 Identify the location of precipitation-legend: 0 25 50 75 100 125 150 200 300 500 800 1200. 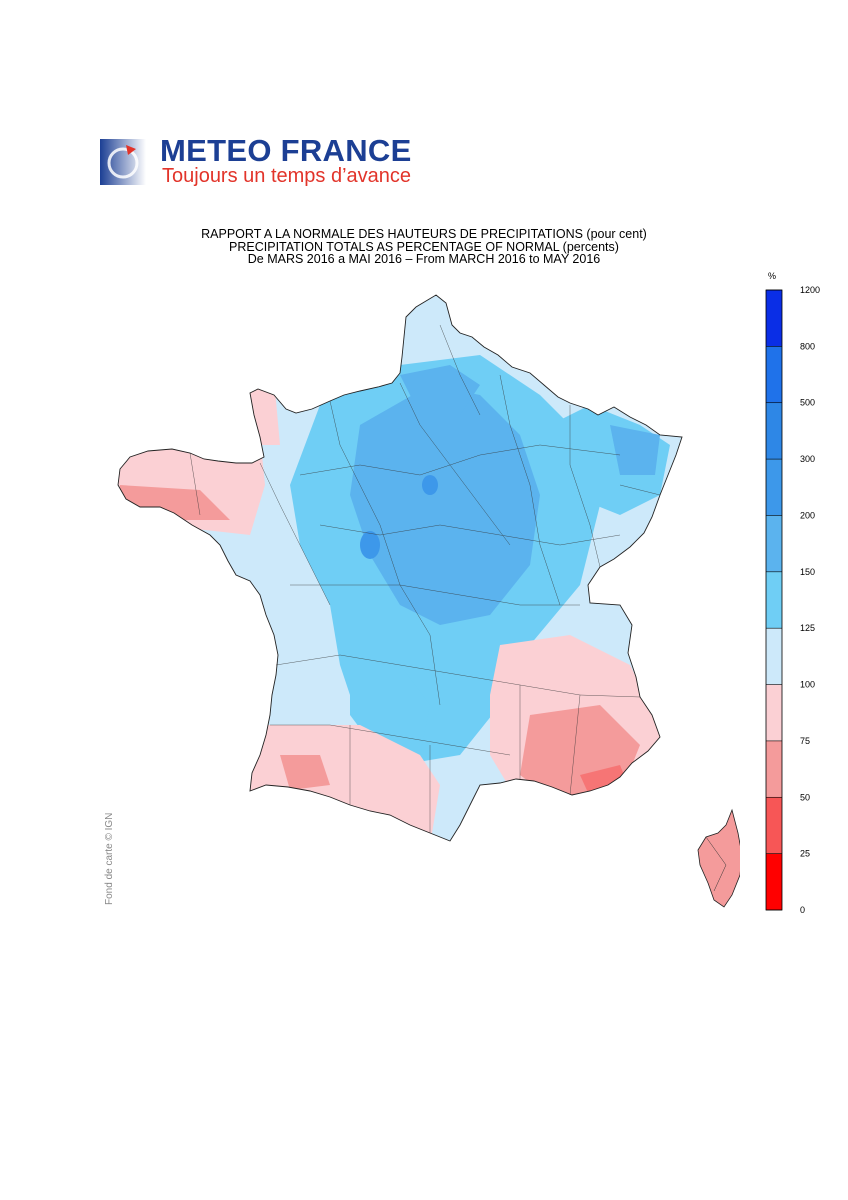
(792, 600).